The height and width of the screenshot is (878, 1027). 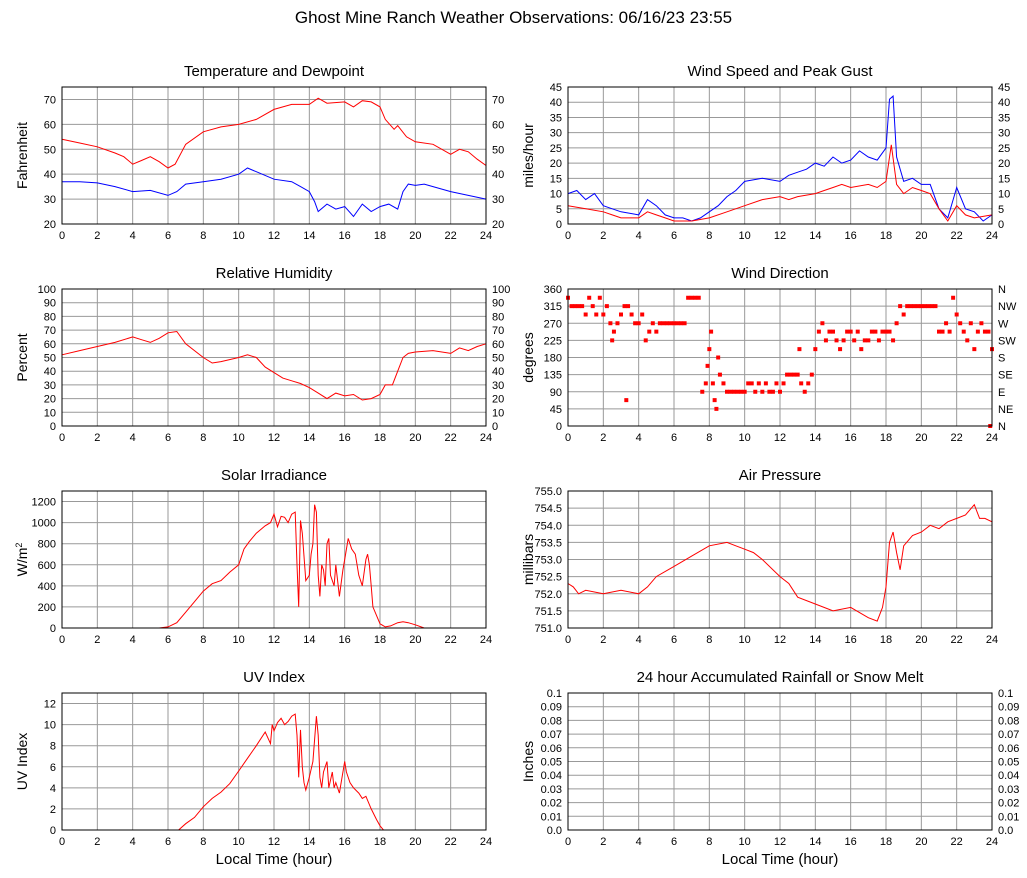 I want to click on y-tick-label: 45, so click(x=556, y=88).